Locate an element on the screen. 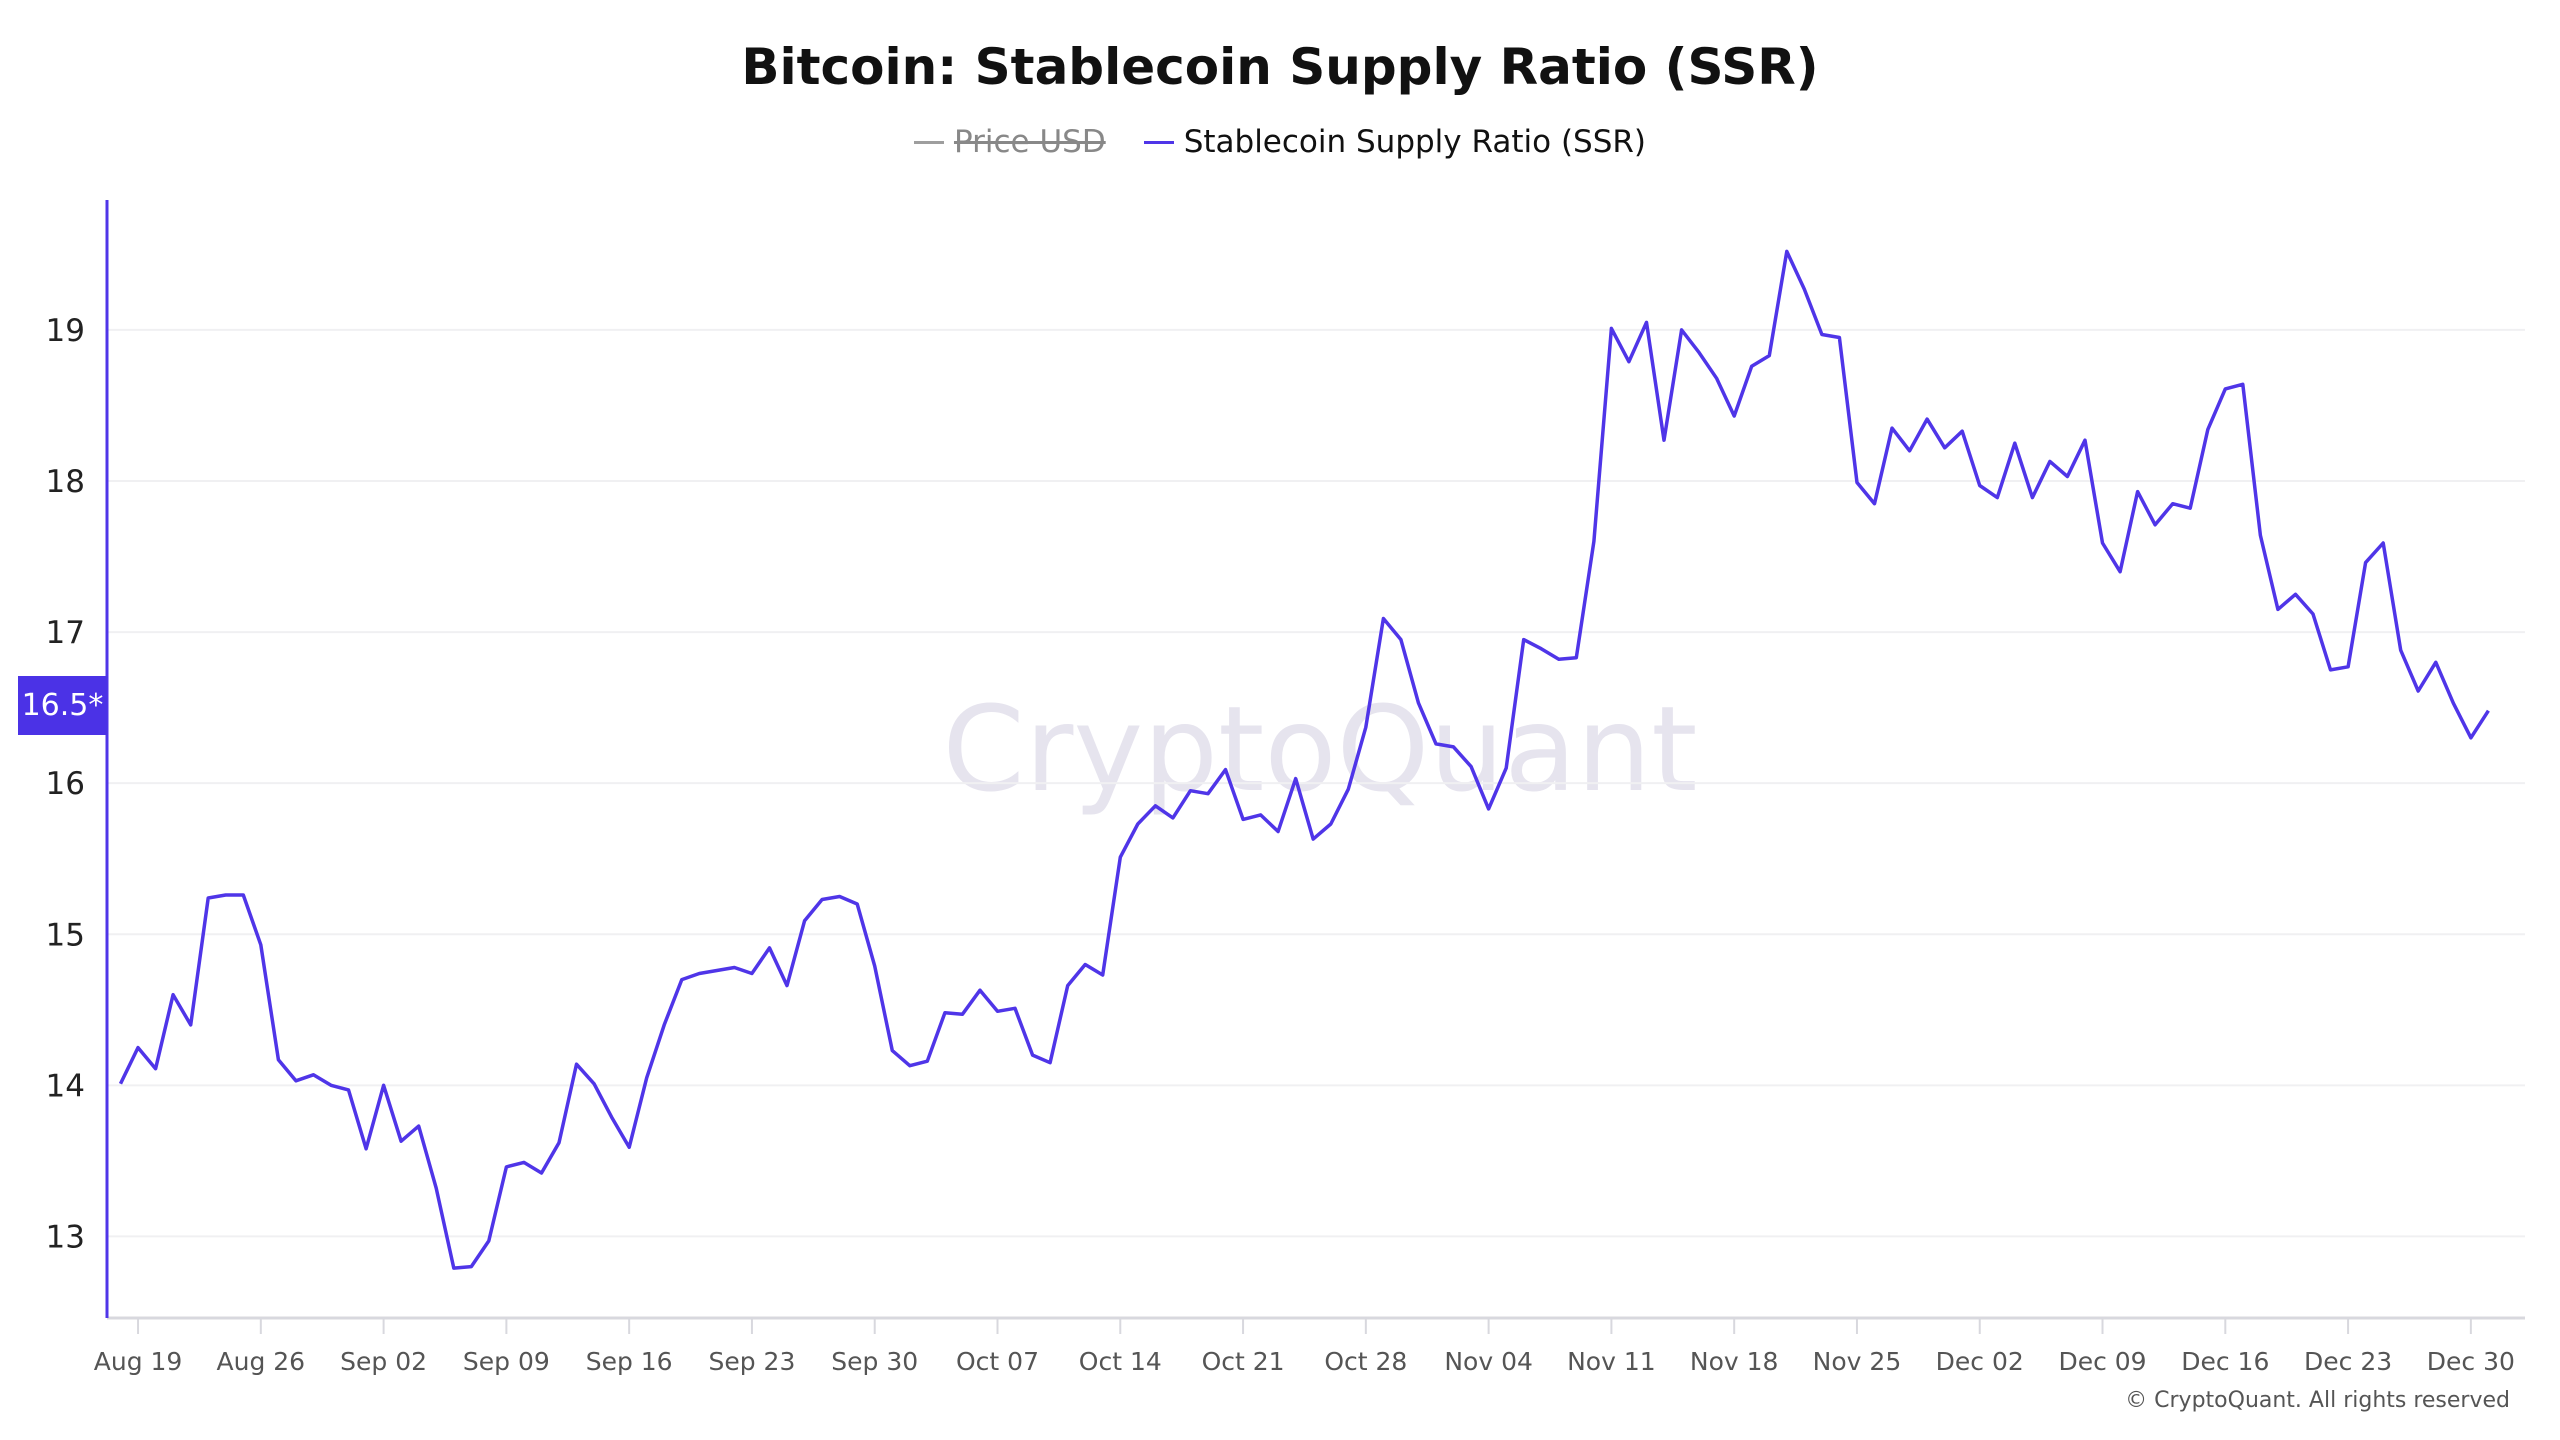  y-tick-label: 18 is located at coordinates (65, 482).